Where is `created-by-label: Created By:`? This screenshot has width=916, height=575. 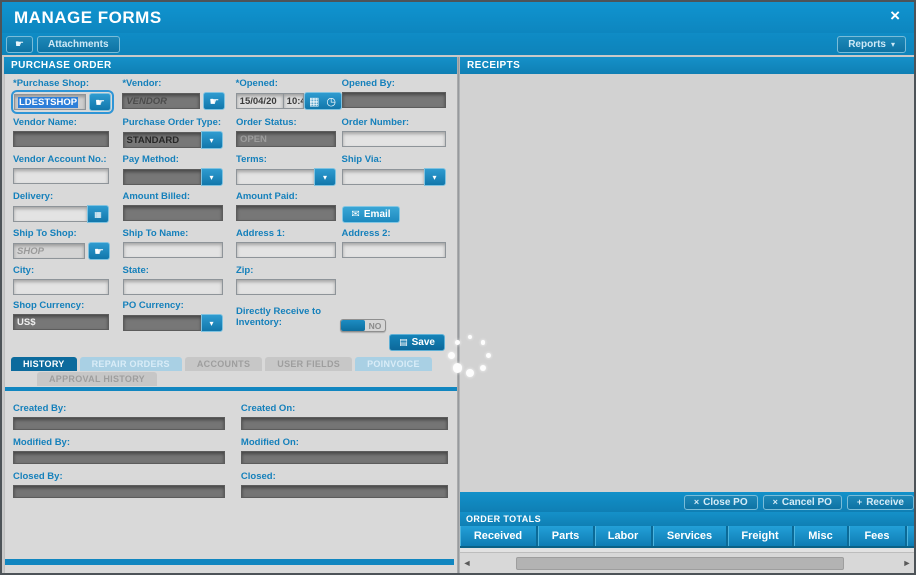
created-by-label: Created By: is located at coordinates (40, 408).